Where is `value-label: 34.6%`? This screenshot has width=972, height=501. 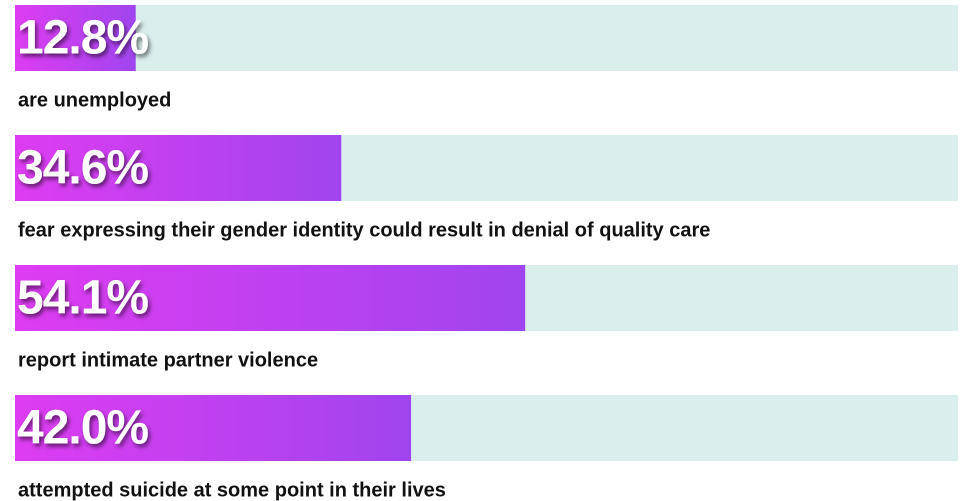
value-label: 34.6% is located at coordinates (82, 168).